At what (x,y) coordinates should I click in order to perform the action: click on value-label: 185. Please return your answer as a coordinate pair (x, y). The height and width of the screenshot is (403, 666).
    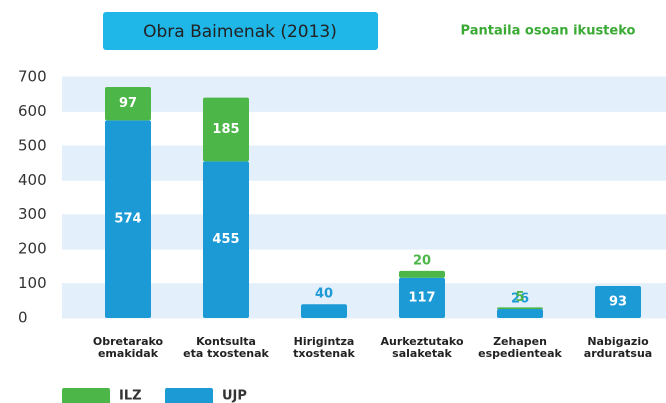
    Looking at the image, I should click on (225, 129).